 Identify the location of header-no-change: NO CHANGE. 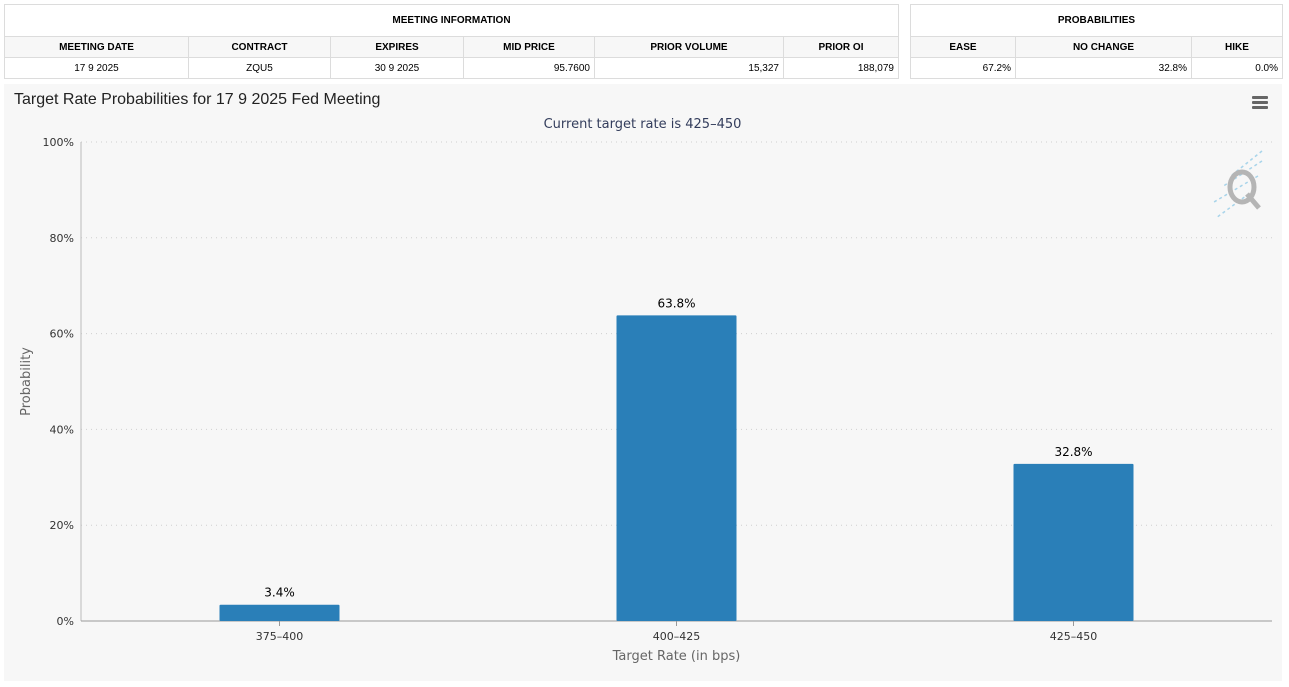
(1103, 47).